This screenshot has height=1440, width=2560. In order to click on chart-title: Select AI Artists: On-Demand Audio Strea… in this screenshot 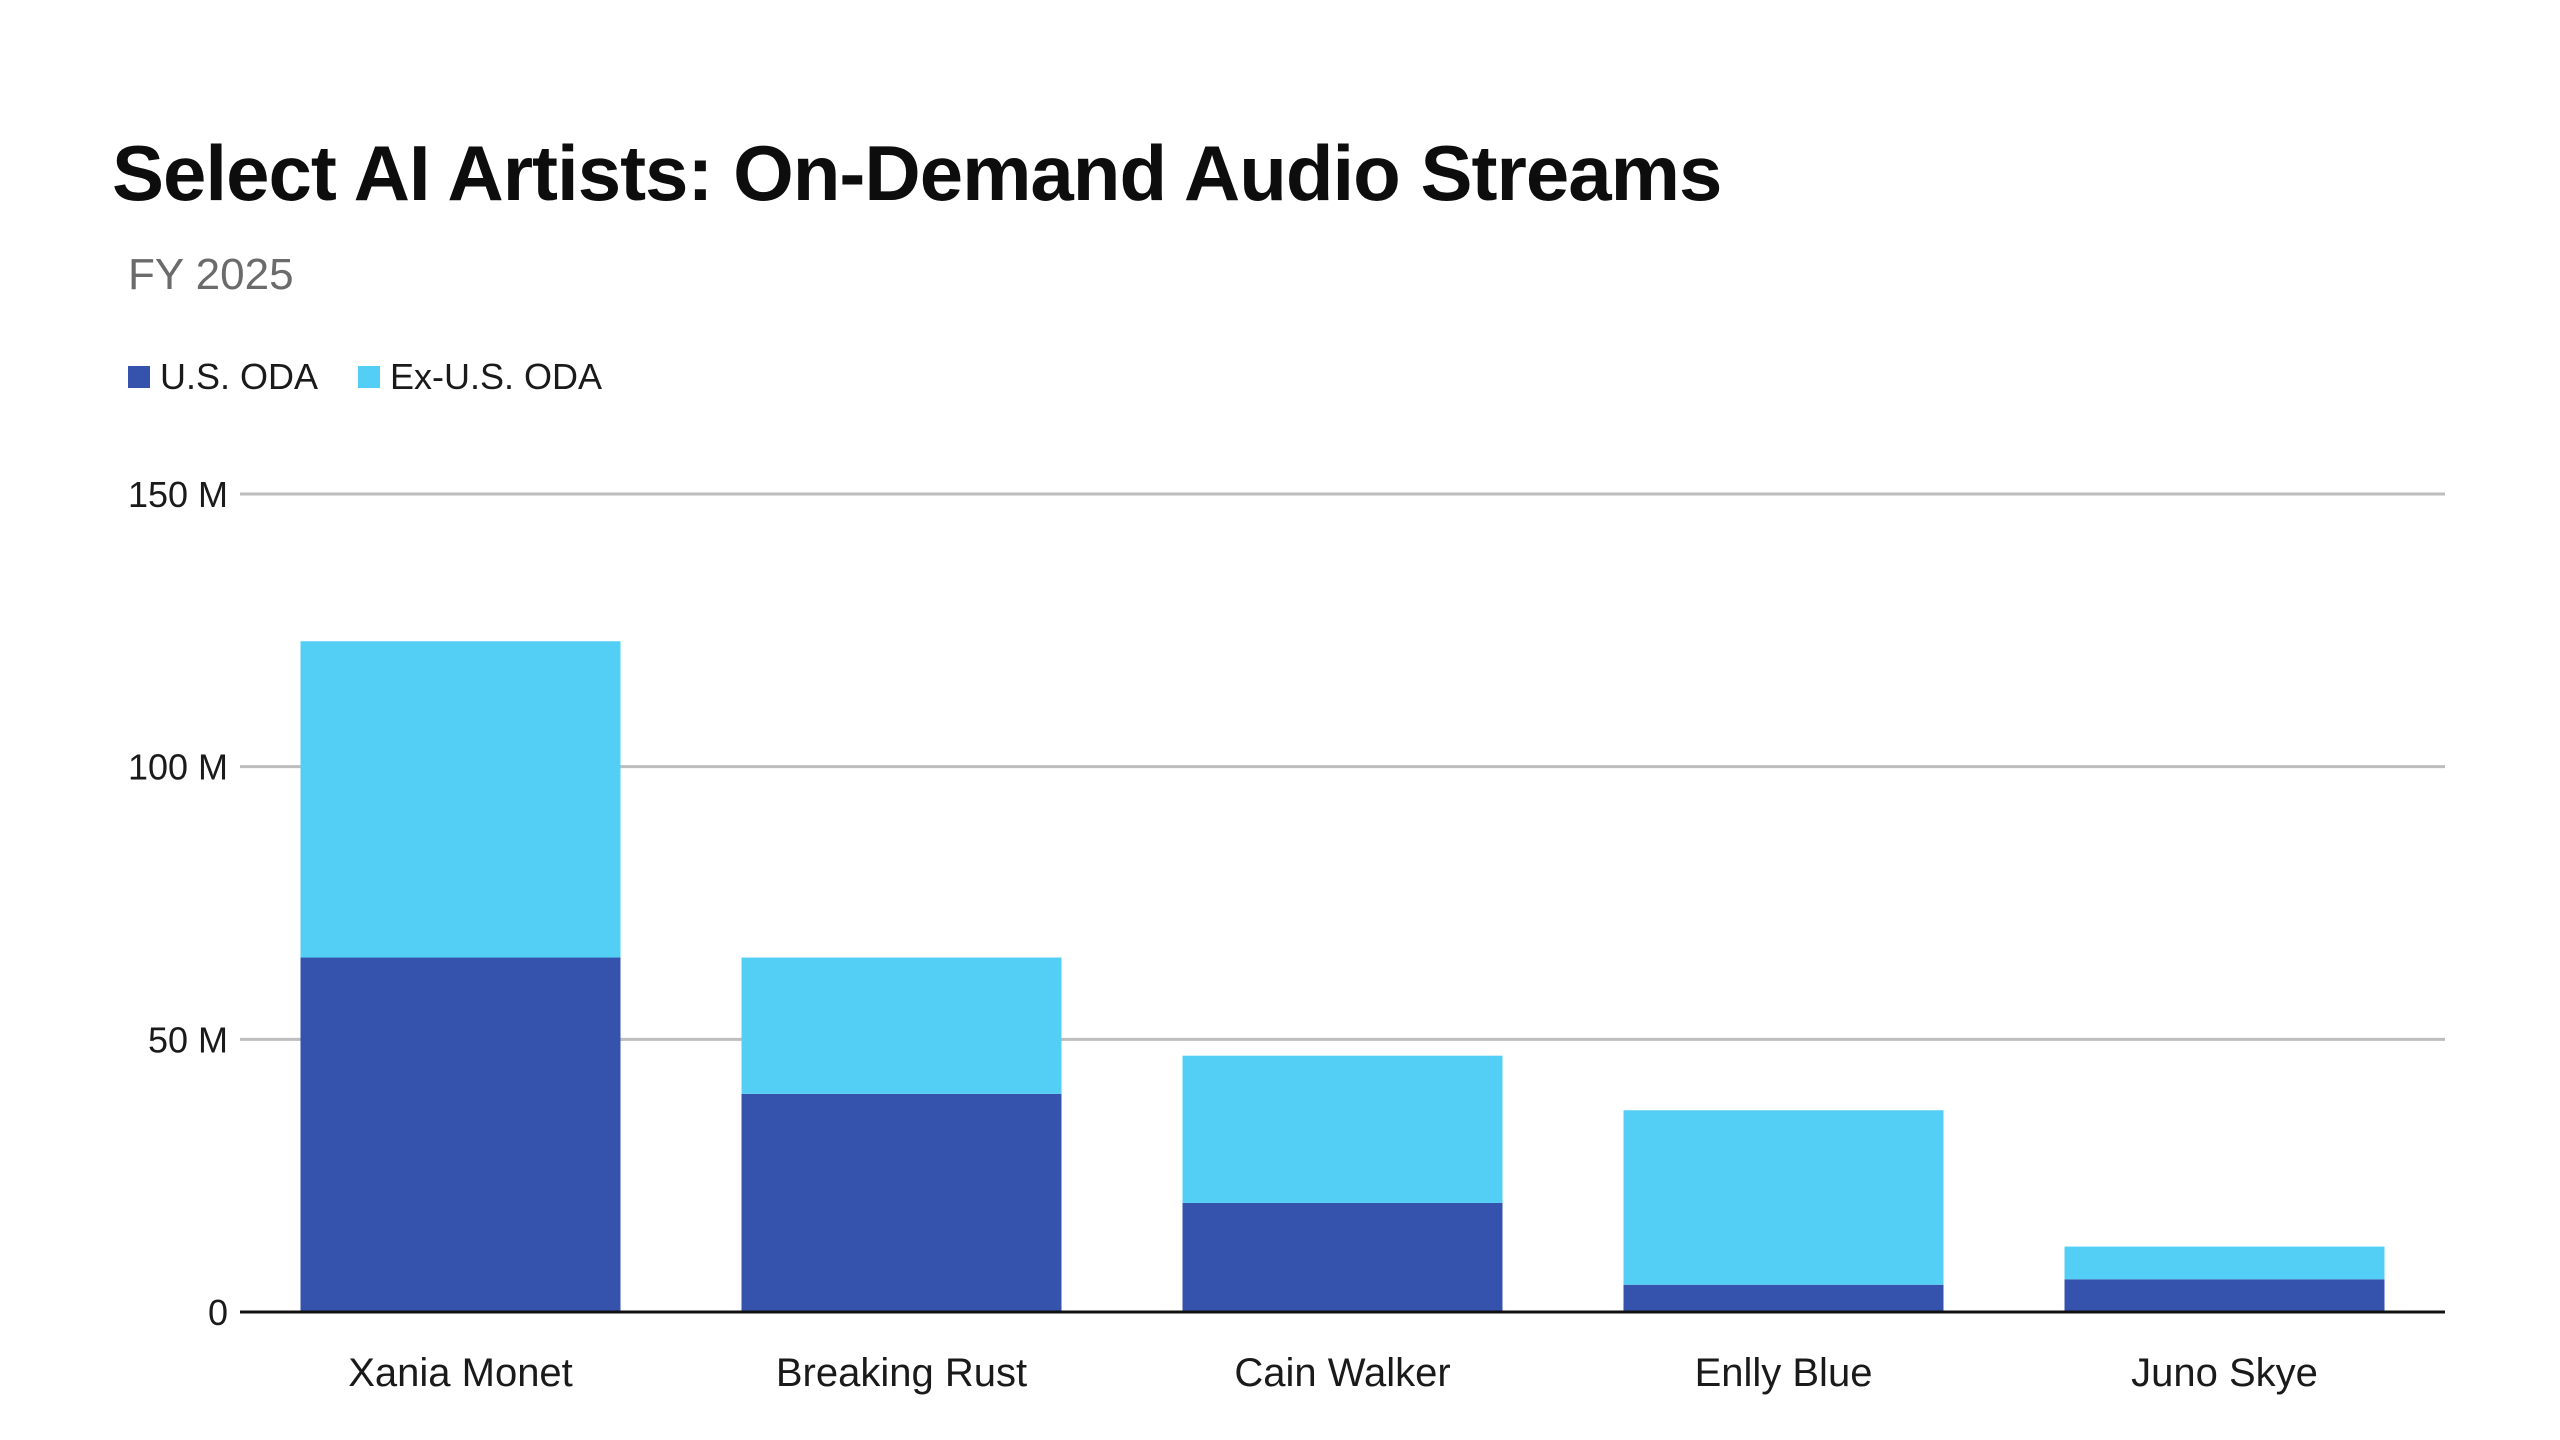, I will do `click(917, 173)`.